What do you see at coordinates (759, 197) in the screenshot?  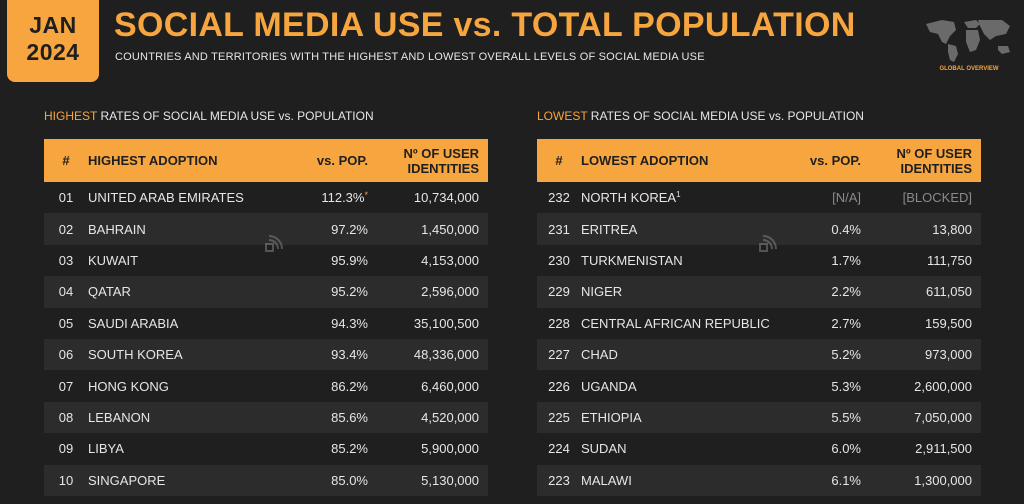 I see `table-row: 232 NORTH KOREA1 [N/A] [BLOCKED]` at bounding box center [759, 197].